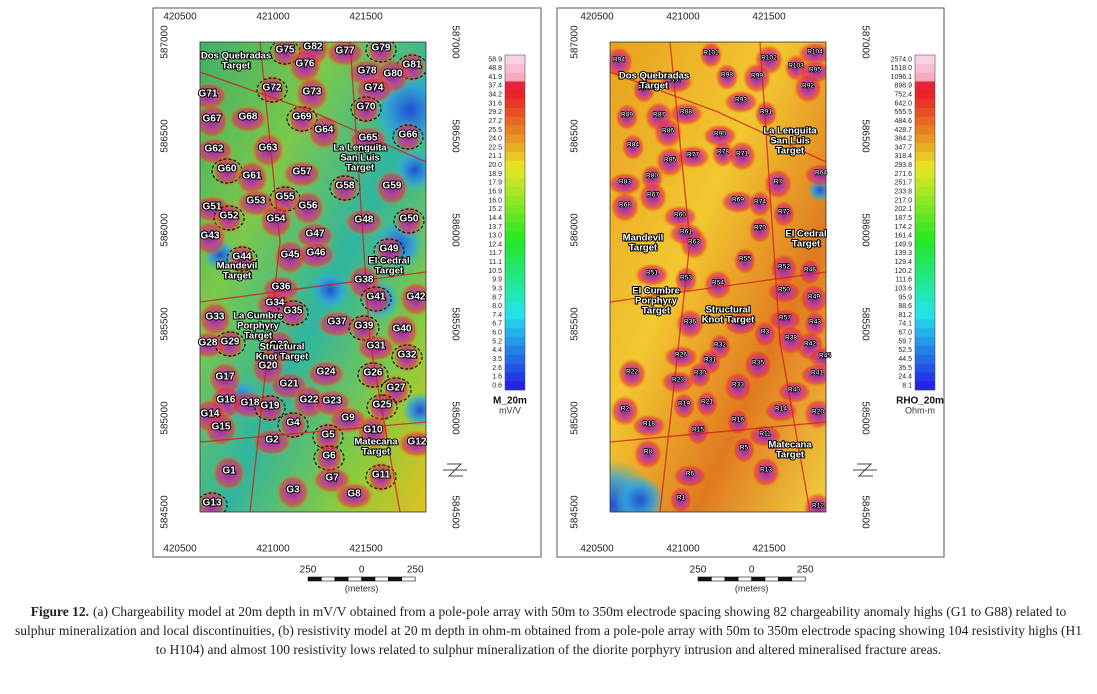 Image resolution: width=1097 pixels, height=694 pixels. Describe the element at coordinates (328, 435) in the screenshot. I see `anomaly-label: G5` at that location.